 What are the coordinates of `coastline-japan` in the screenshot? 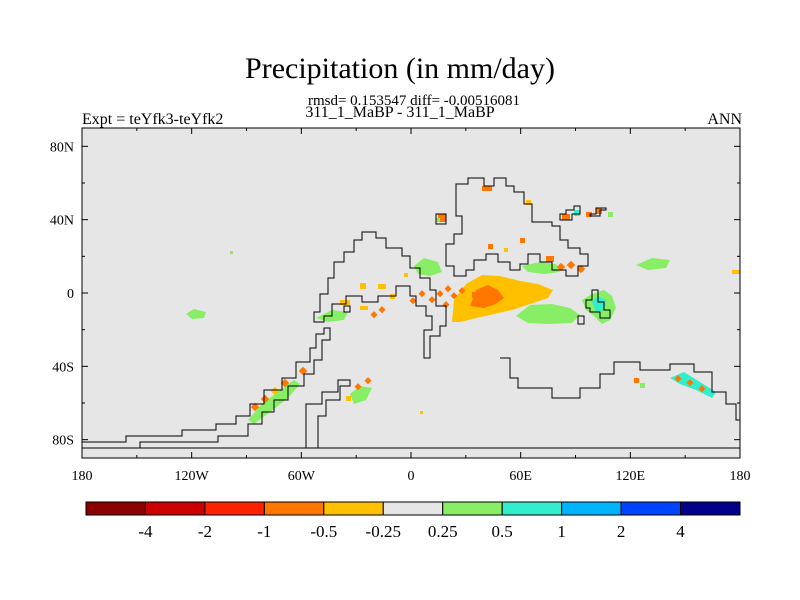 It's located at (570, 213).